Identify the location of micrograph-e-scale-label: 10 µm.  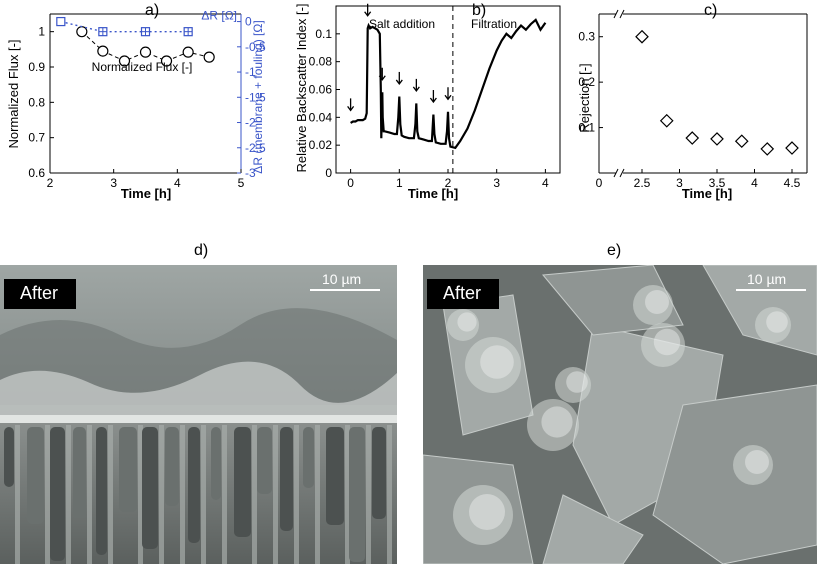
(767, 279).